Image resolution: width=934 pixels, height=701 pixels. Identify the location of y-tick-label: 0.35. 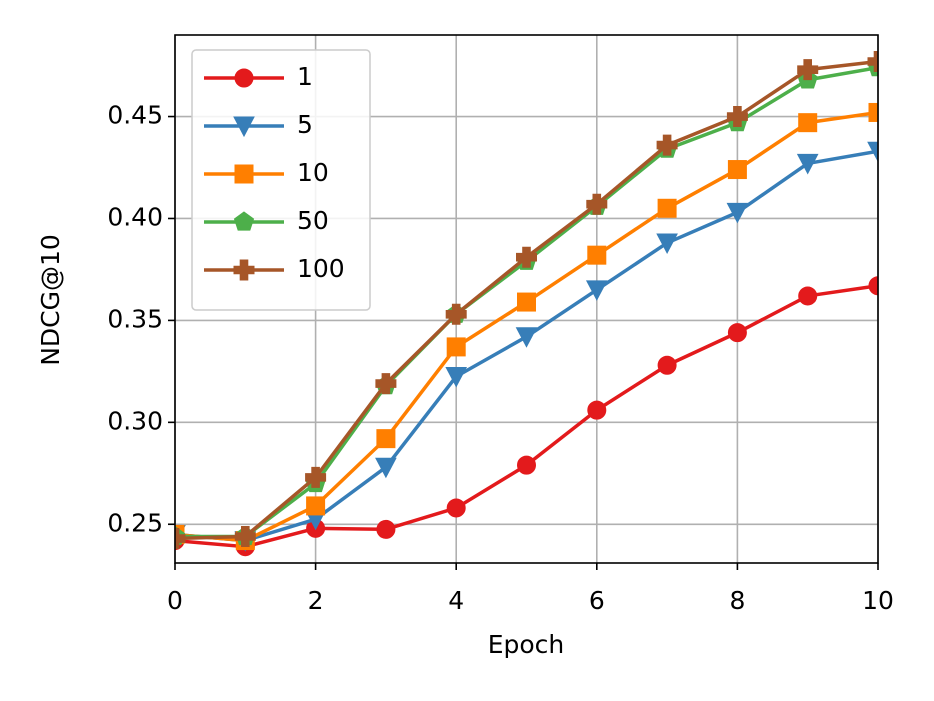
(135, 318).